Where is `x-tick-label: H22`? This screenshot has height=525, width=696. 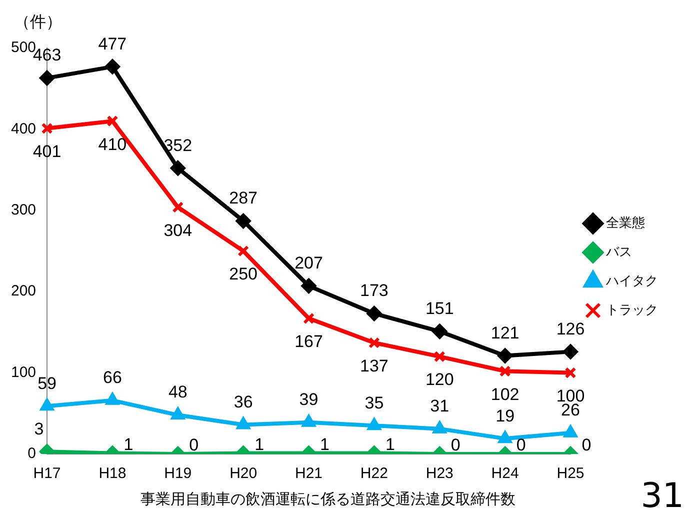 x-tick-label: H22 is located at coordinates (374, 473).